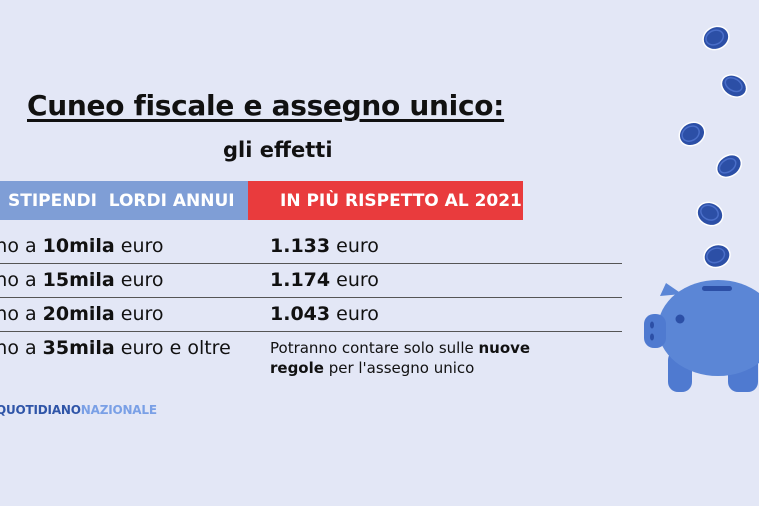 Image resolution: width=759 pixels, height=506 pixels. What do you see at coordinates (40, 410) in the screenshot?
I see `brand-part: QUOTIDIANO` at bounding box center [40, 410].